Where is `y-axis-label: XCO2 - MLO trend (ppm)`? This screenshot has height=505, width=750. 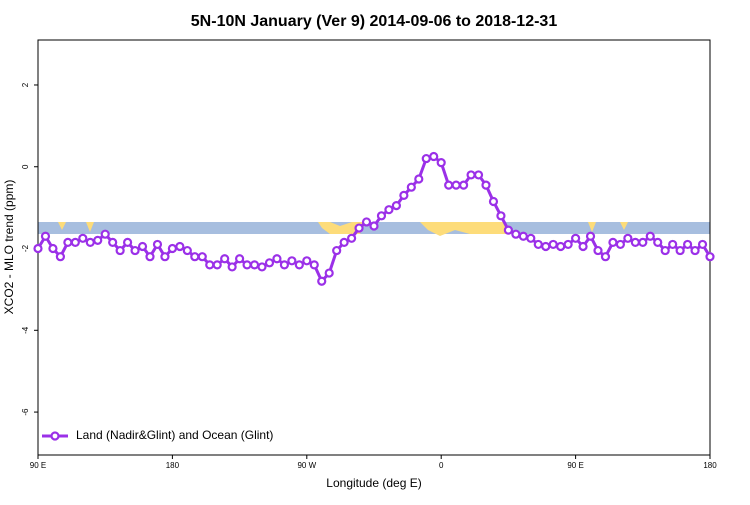
y-axis-label: XCO2 - MLO trend (ppm) is located at coordinates (9, 247).